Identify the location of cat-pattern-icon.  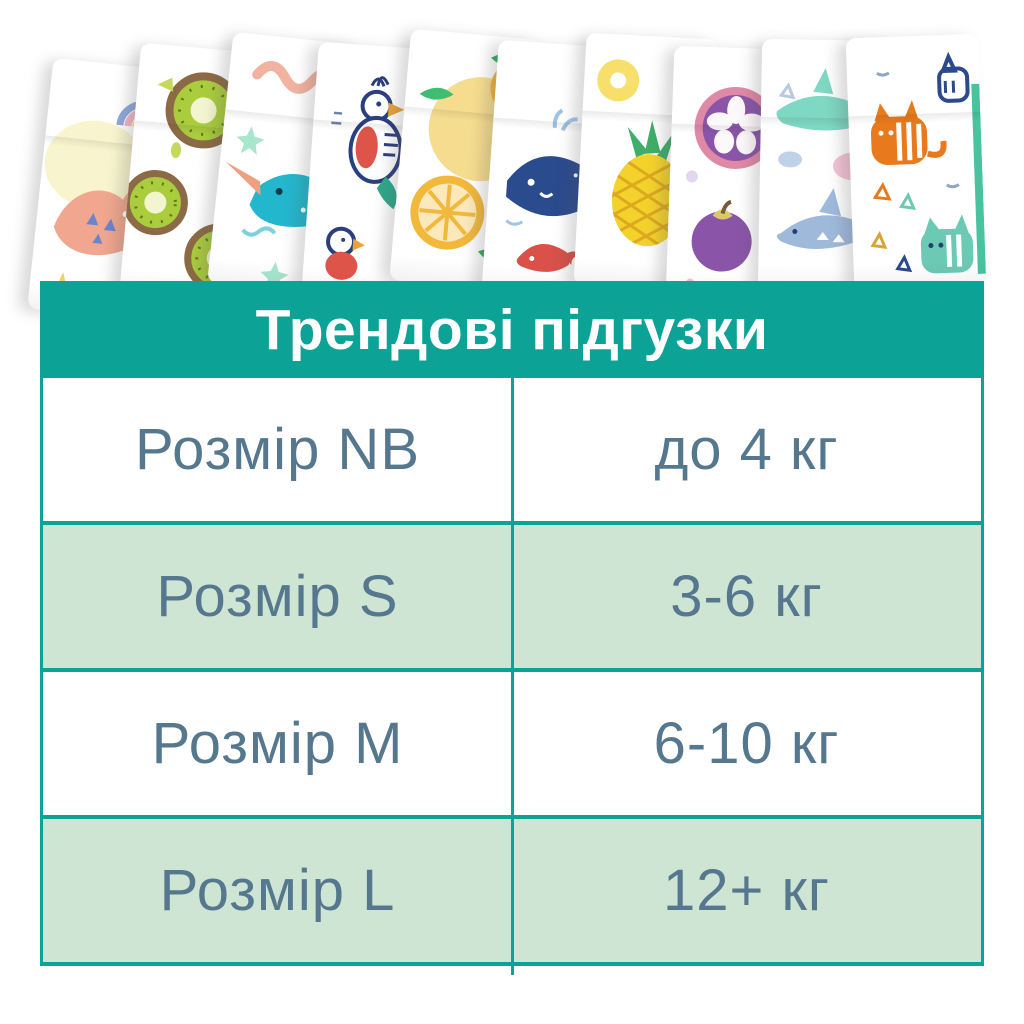
(928, 162).